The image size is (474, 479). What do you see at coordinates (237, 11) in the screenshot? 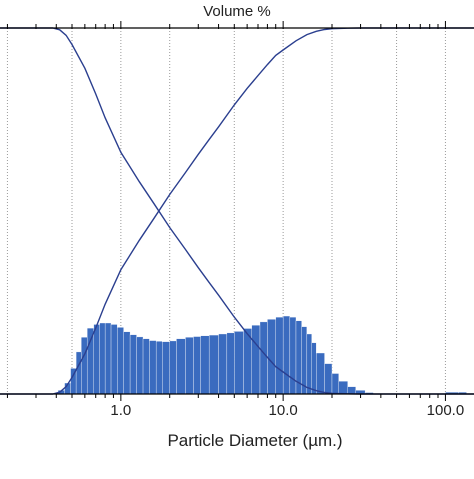
I see `chart-title: Volume %` at bounding box center [237, 11].